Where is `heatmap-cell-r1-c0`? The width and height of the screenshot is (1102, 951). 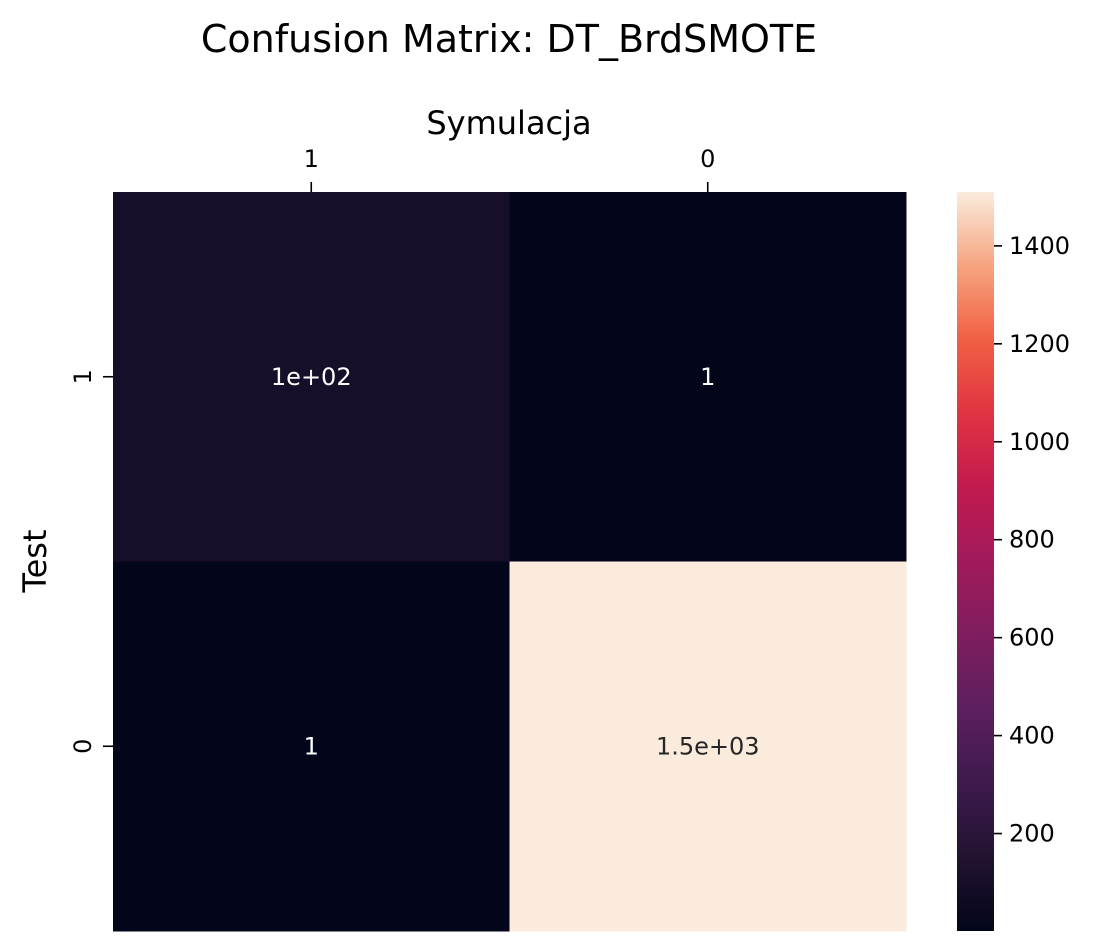
heatmap-cell-r1-c0 is located at coordinates (311, 746).